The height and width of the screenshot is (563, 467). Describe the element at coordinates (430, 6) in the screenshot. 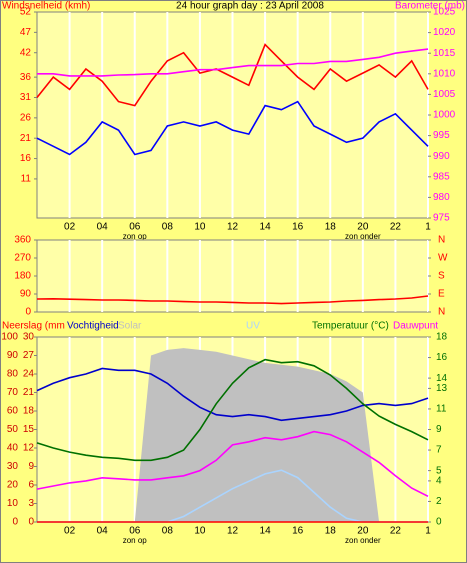

I see `y2-axis-label: Barometer (mb)` at that location.